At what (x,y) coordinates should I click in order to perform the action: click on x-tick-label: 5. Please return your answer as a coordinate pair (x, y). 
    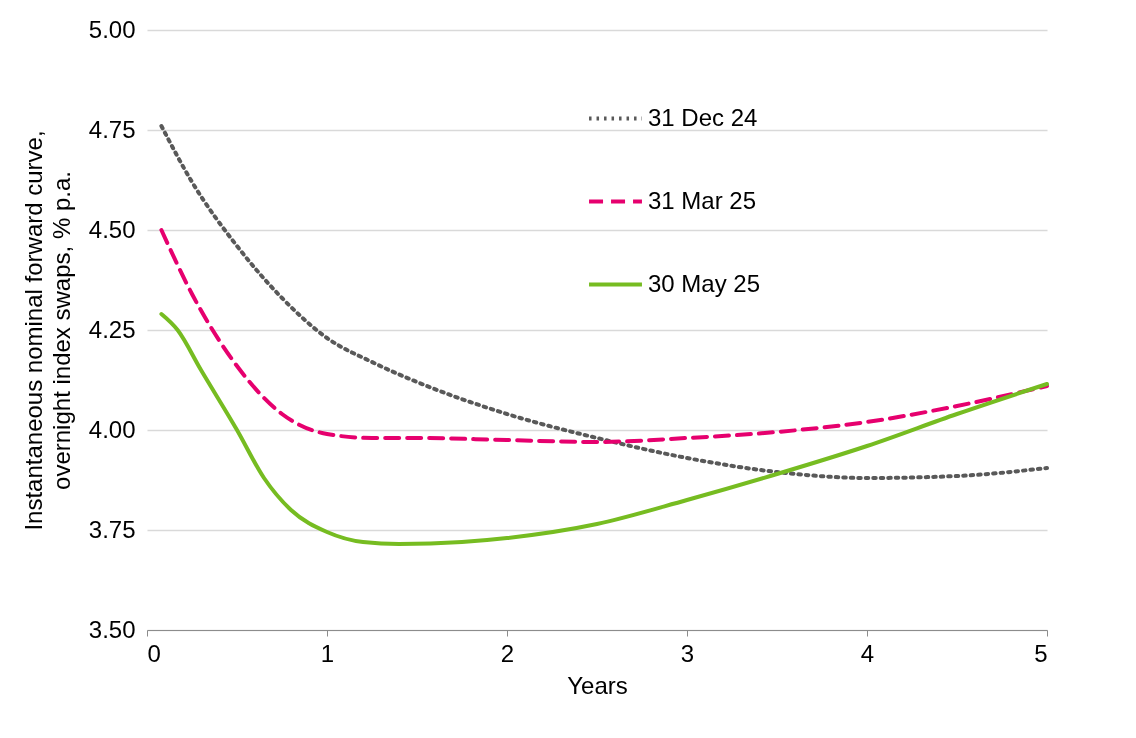
    Looking at the image, I should click on (1041, 653).